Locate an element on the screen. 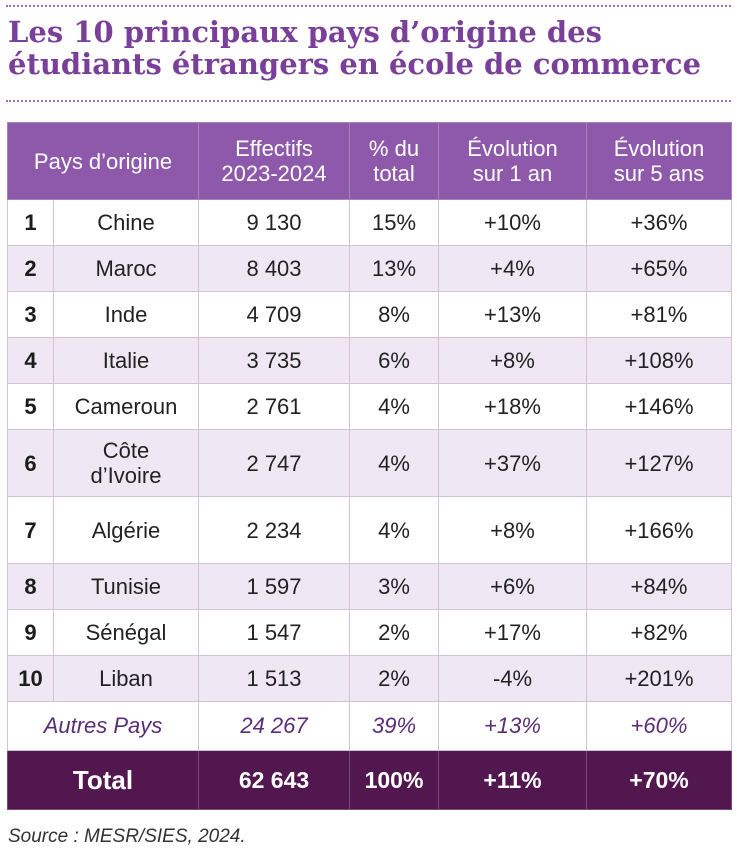  total-evo5: +70% is located at coordinates (659, 780).